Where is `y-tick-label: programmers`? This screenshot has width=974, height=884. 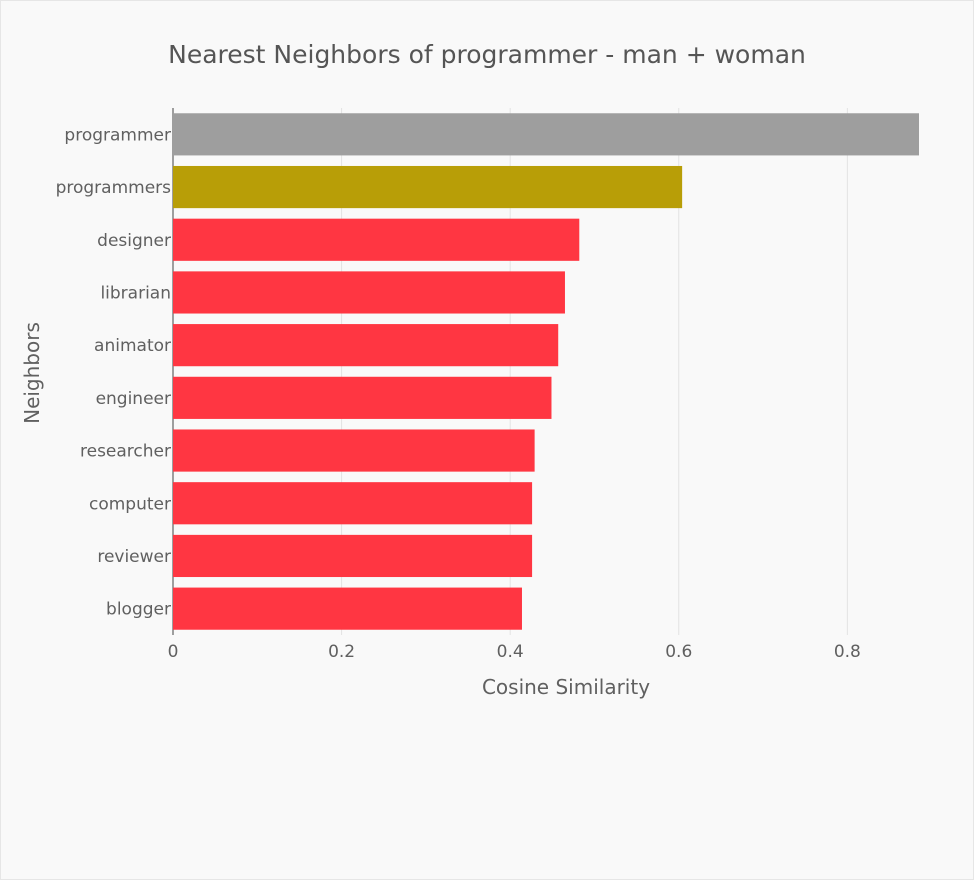
y-tick-label: programmers is located at coordinates (114, 188).